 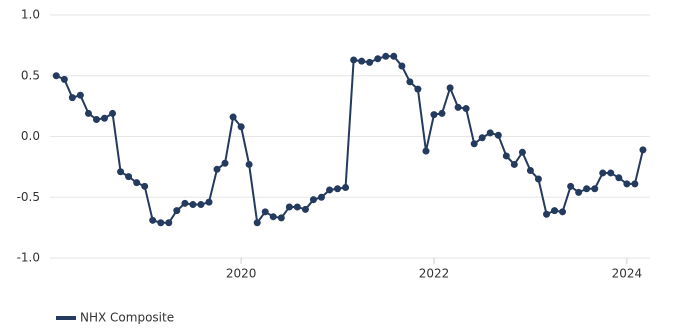 I want to click on x-tick-label: 2024, so click(x=627, y=274).